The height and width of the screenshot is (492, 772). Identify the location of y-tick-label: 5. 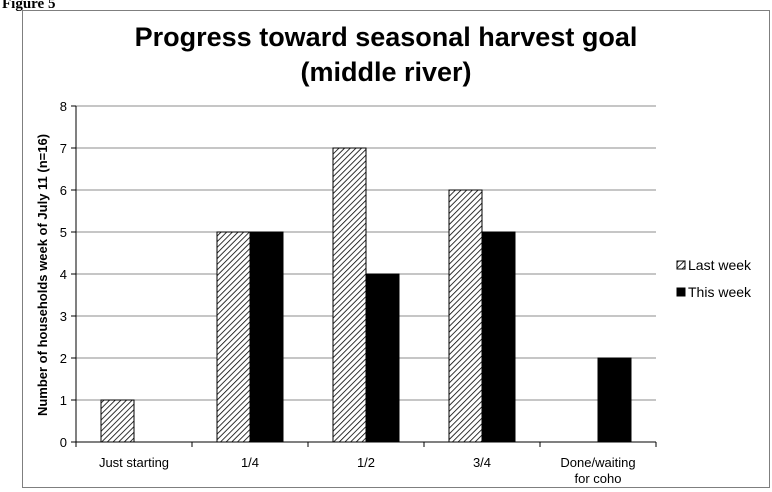
(63, 232).